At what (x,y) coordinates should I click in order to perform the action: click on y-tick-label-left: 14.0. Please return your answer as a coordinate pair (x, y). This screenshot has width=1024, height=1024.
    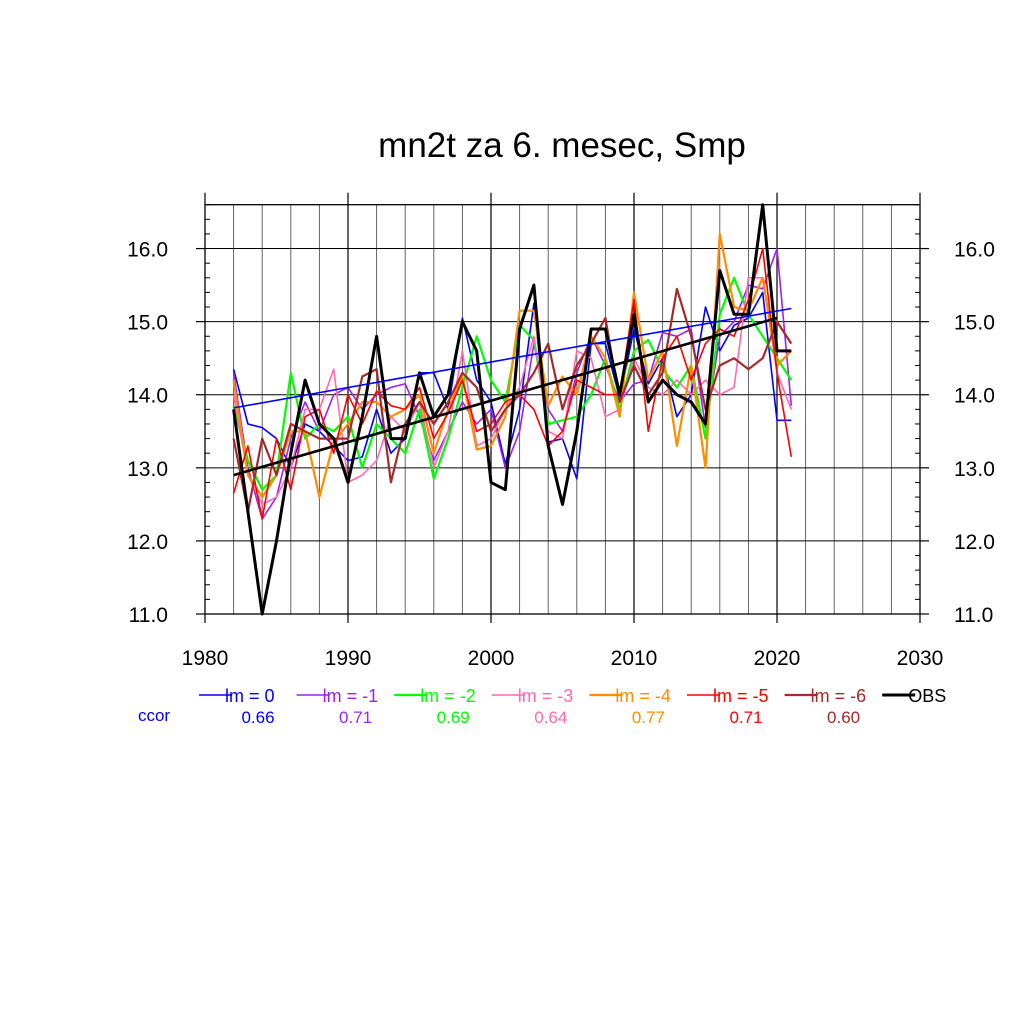
    Looking at the image, I should click on (147, 396).